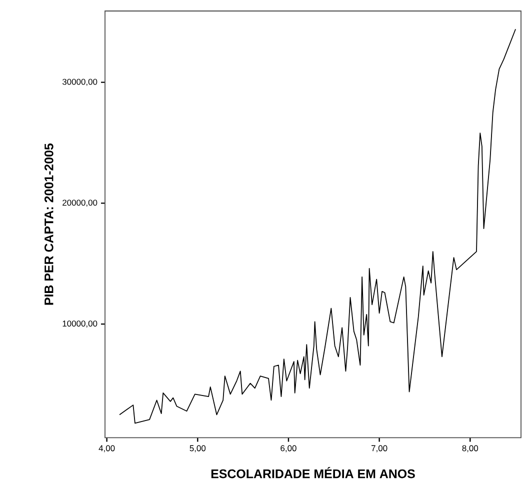 The height and width of the screenshot is (498, 526). Describe the element at coordinates (106, 448) in the screenshot. I see `x-tick-label: 4,00` at that location.